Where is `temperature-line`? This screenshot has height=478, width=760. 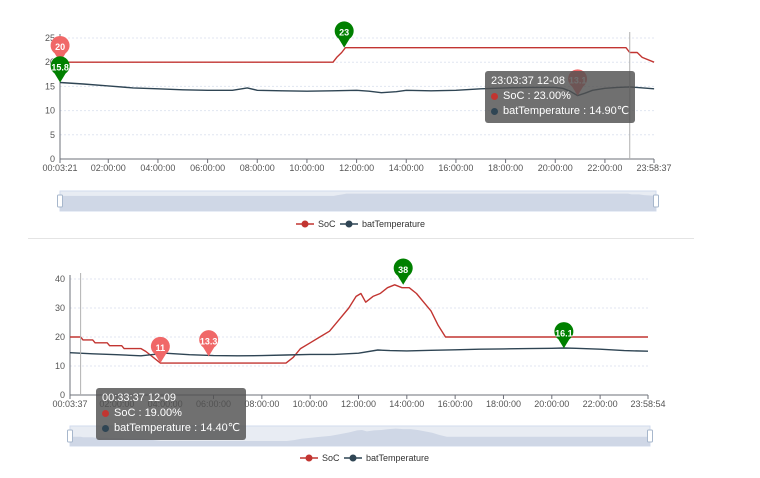
temperature-line is located at coordinates (359, 352).